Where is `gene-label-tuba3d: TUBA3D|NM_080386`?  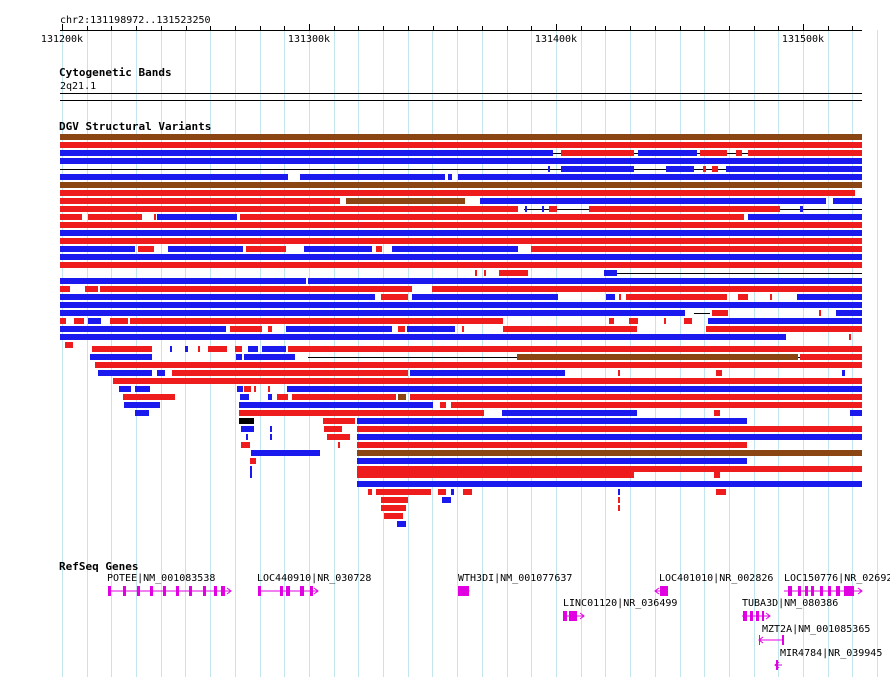 gene-label-tuba3d: TUBA3D|NM_080386 is located at coordinates (790, 603).